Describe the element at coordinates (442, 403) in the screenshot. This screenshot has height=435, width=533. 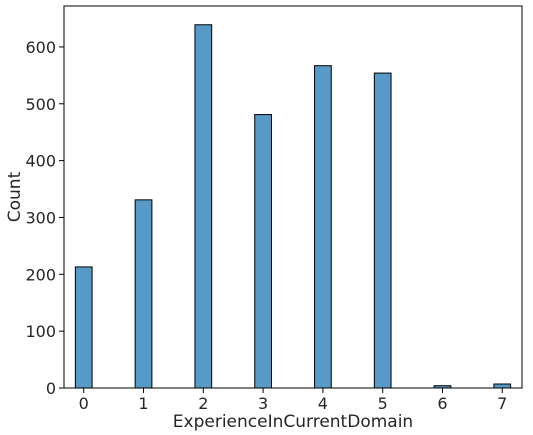
I see `x-tick-label: 6` at that location.